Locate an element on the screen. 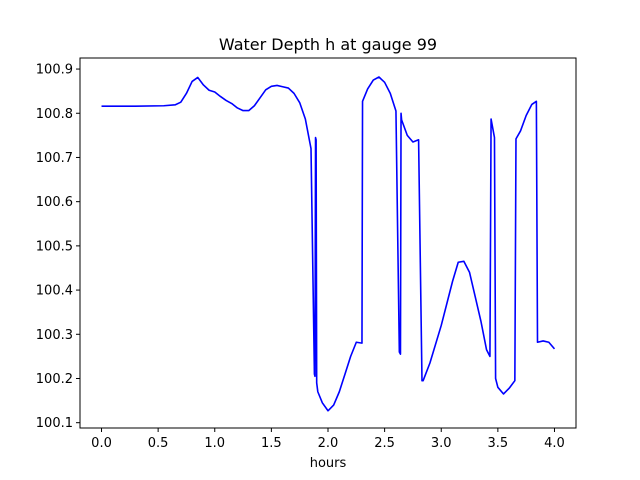  x-tick-label: 3.0 is located at coordinates (441, 443).